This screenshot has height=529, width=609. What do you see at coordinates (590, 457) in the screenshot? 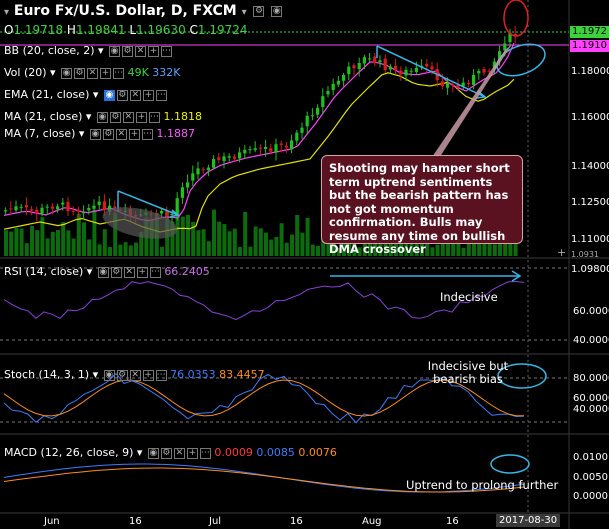
I see `macd-axis-label: 0.0100` at bounding box center [590, 457].